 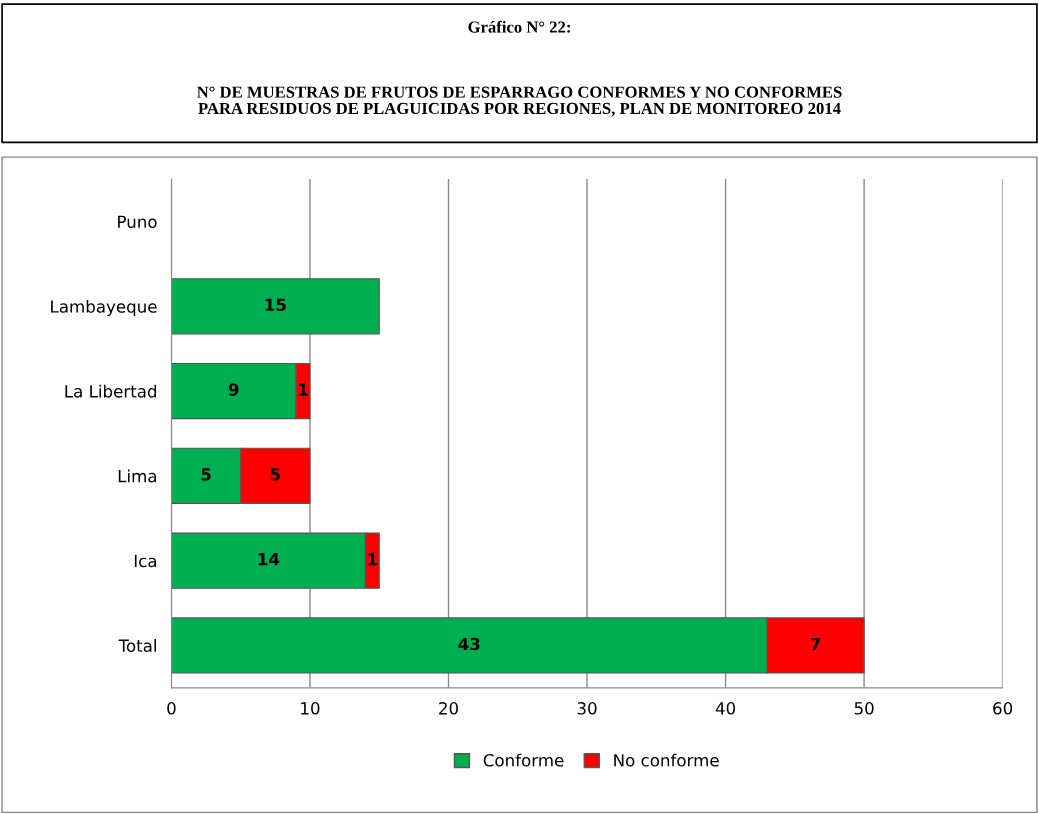 I want to click on y-tick-label: Puno, so click(x=137, y=222).